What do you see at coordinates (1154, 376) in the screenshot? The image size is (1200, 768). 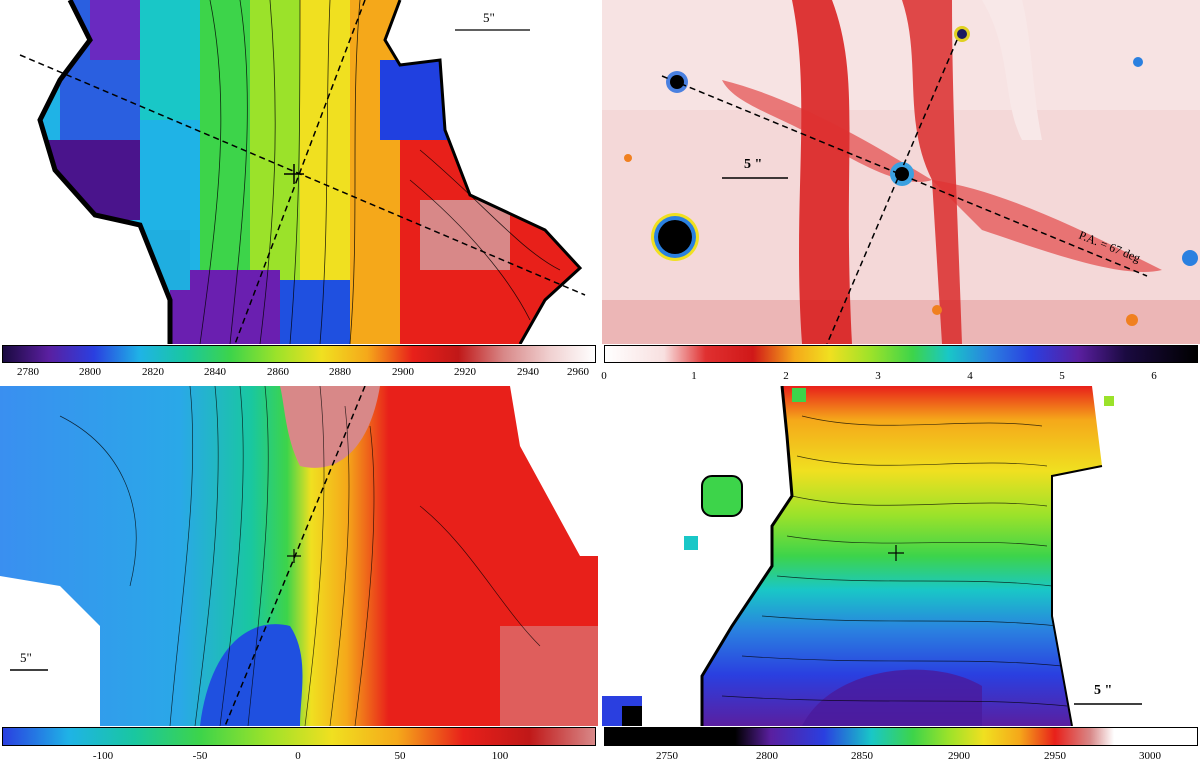 I see `tick-label: 6` at bounding box center [1154, 376].